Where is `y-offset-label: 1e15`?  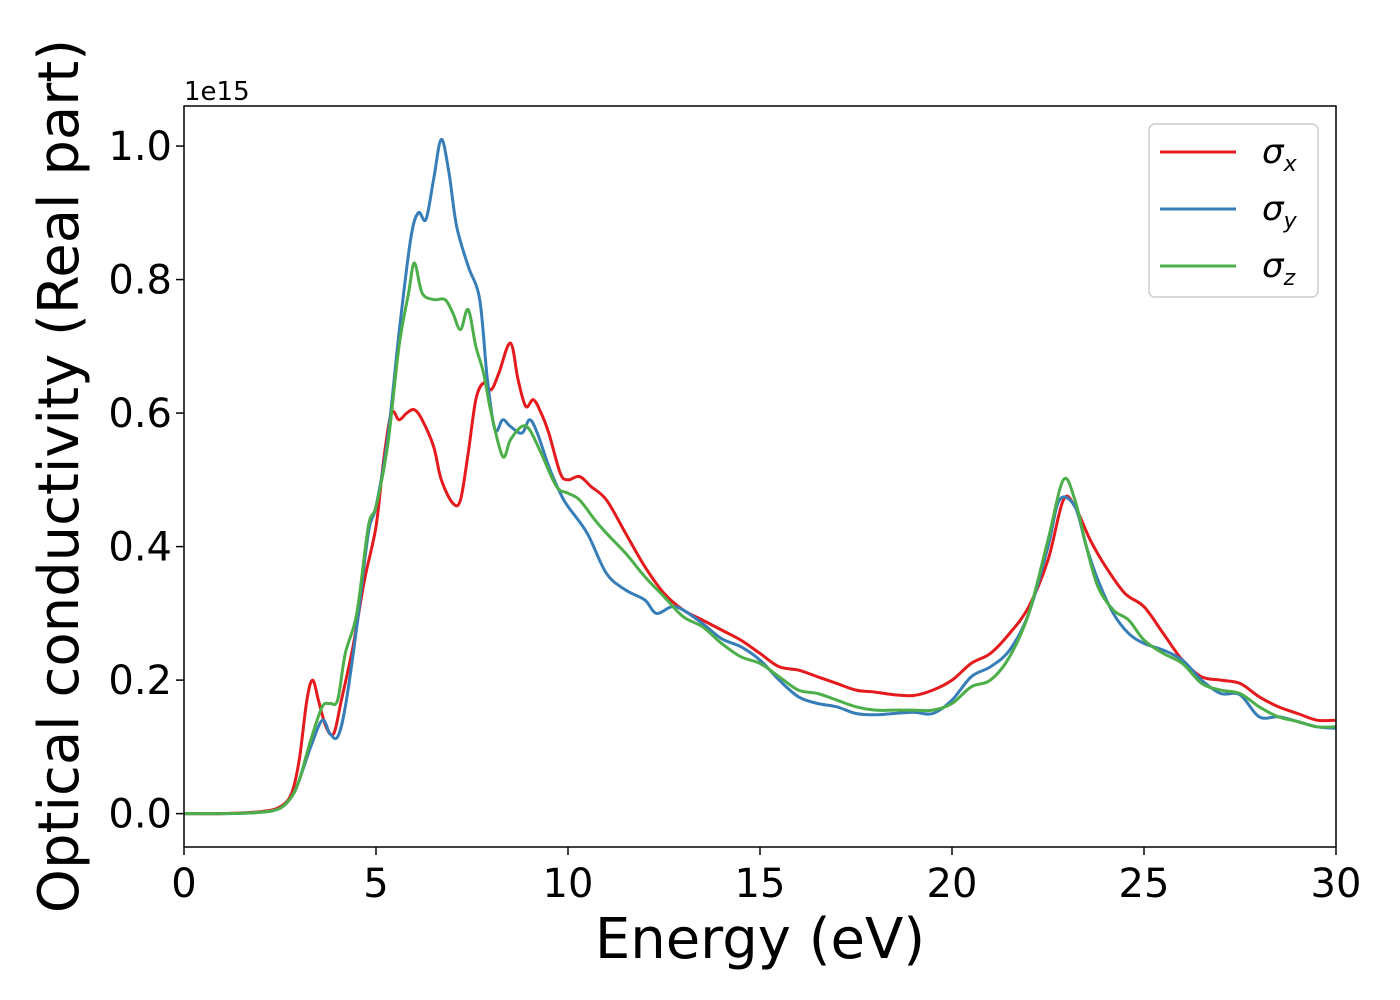 y-offset-label: 1e15 is located at coordinates (217, 92).